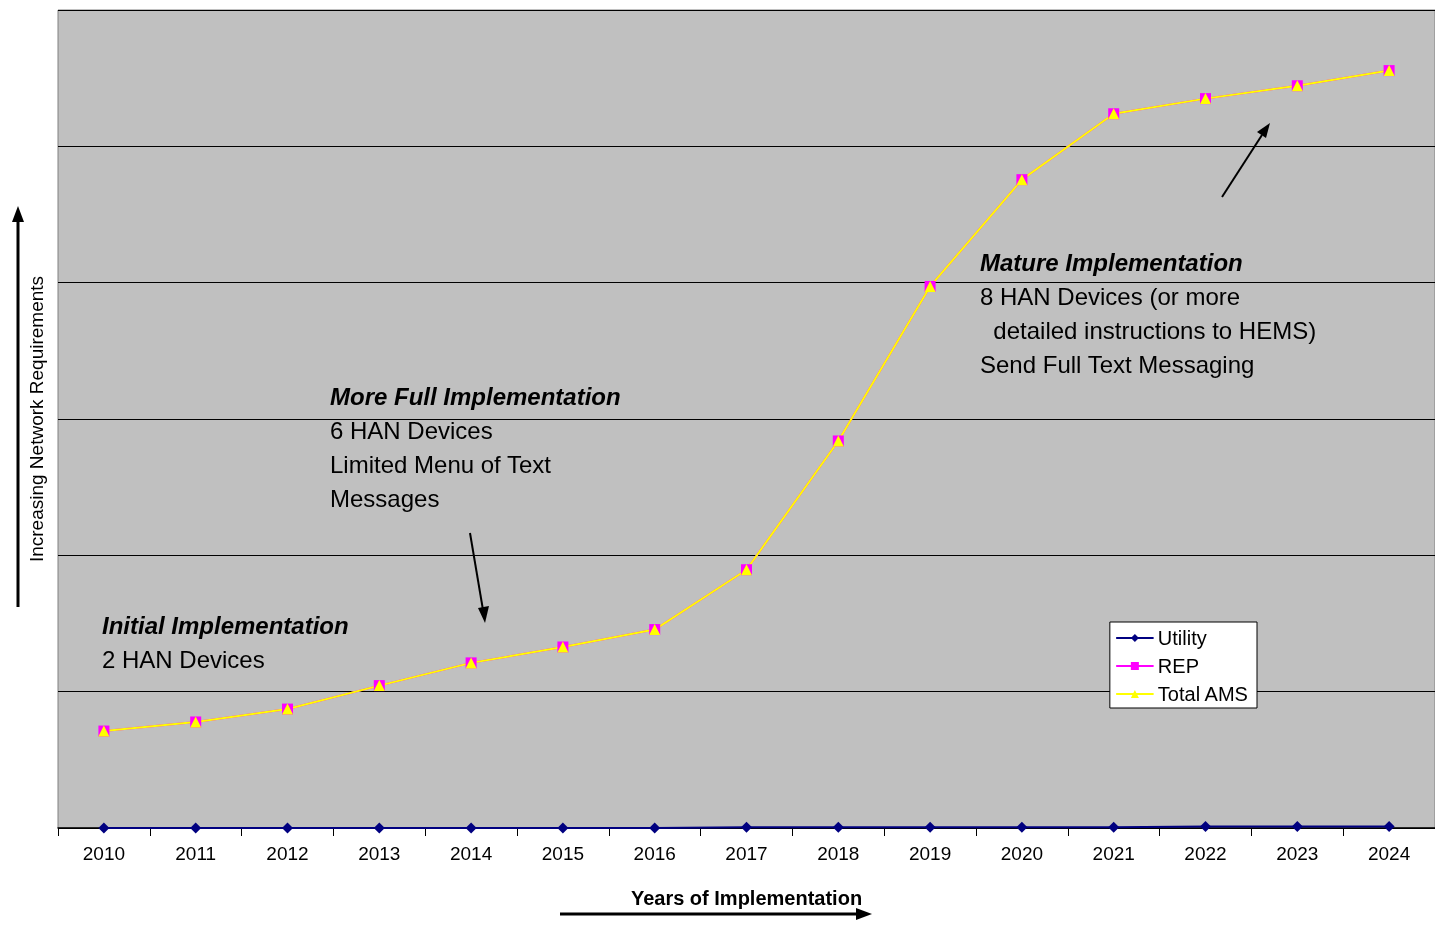  I want to click on x-tick-label: 2015, so click(563, 853).